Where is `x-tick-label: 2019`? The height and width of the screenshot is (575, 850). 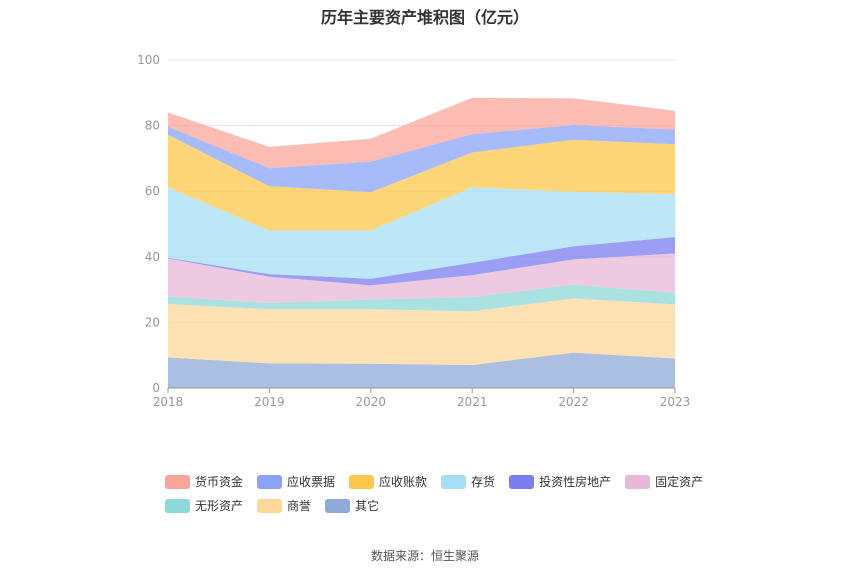 x-tick-label: 2019 is located at coordinates (269, 402).